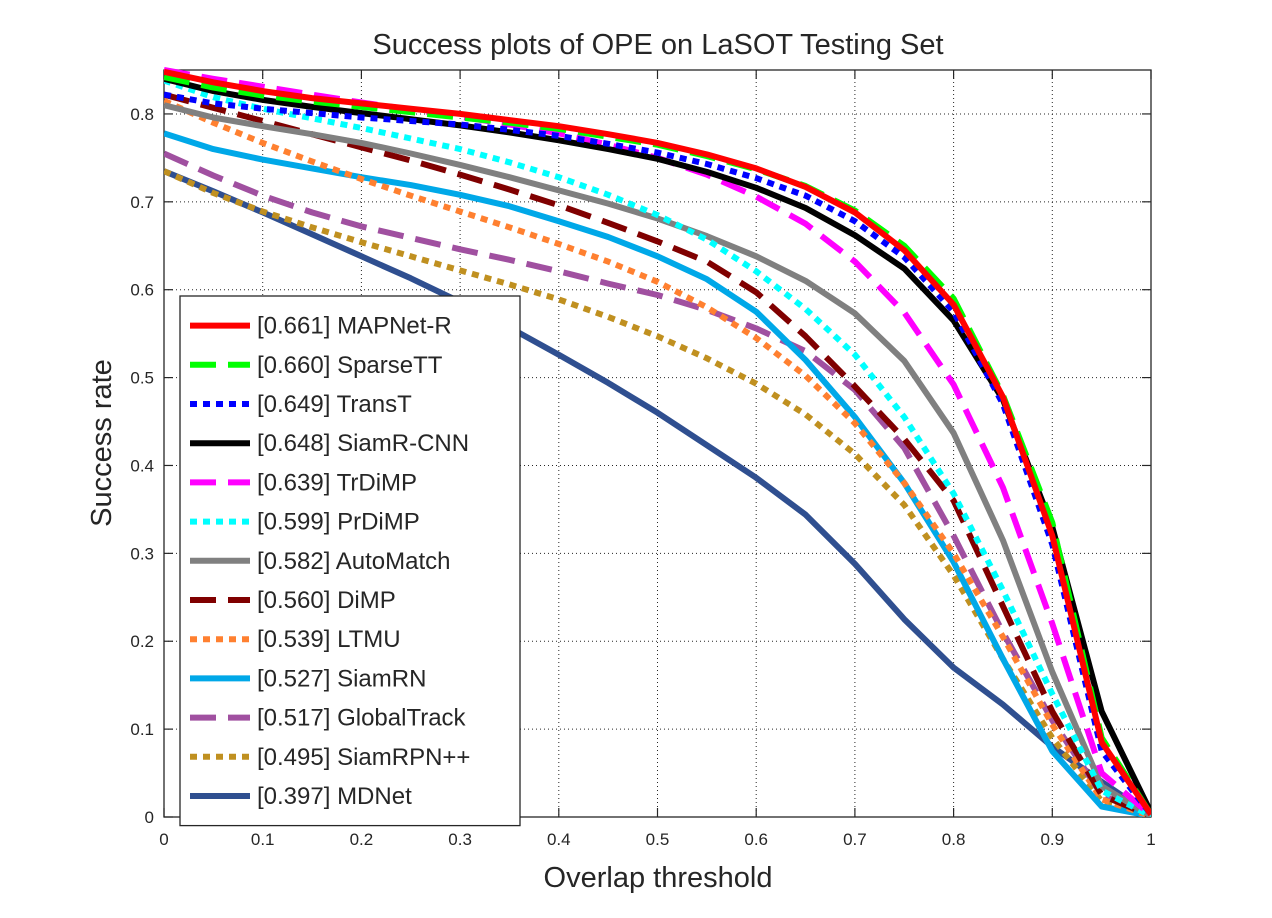  Describe the element at coordinates (350, 365) in the screenshot. I see `legend-label: [0.660] SparseTT` at that location.